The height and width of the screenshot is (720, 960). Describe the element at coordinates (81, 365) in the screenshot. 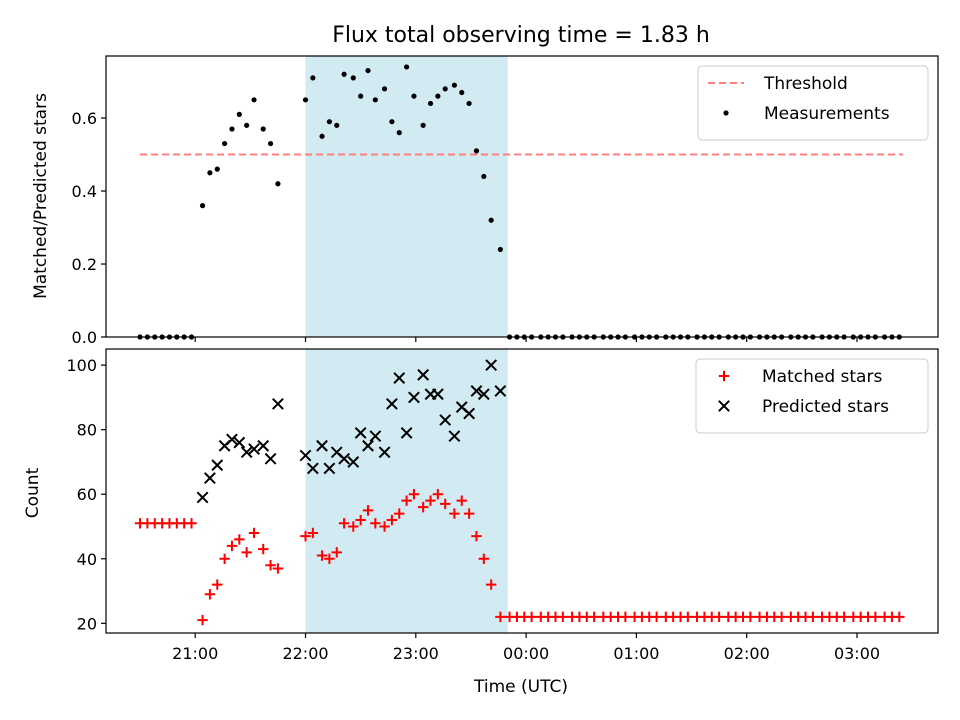

I see `y-tick-label: 100` at that location.